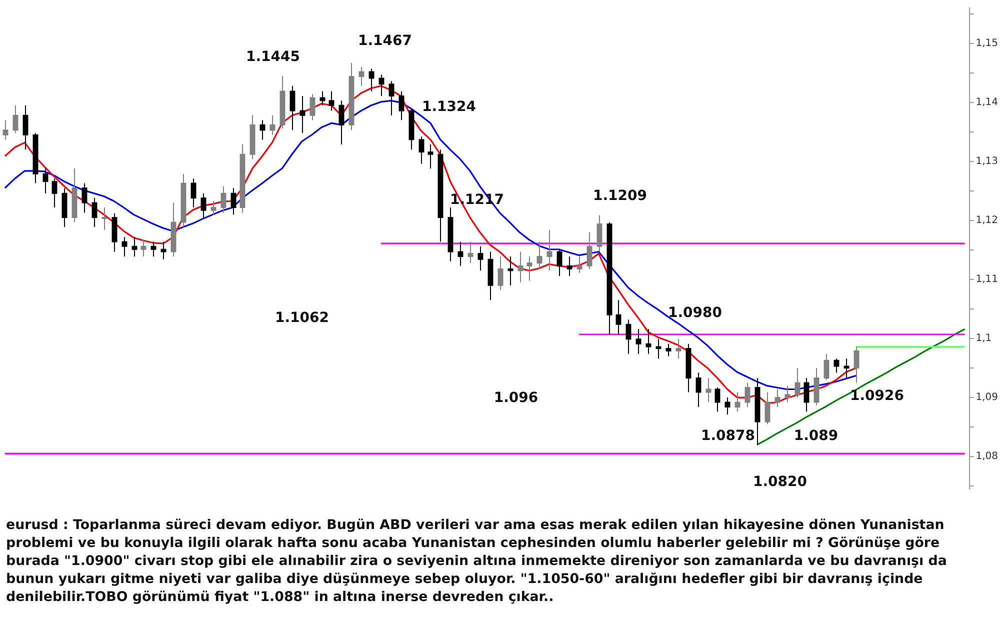  I want to click on text: eurusd : Toparlanma süreci devam ediyor. Bugün ABD verileri var ama esas merak edilen yılan hikayesine dönen Yunanistan problemi ve bu konuyla ilgili olarak hafta sonu acaba Yunanistan cephesinden olumlu haberler gelebilir mi ? Görünüşe göre burada "1.0900" civarı stop gibi ele alınabilir zira o seviyenin altına inmemekte direniyor son zamanlarda ve bu davranışı da bunun yukarı gitme niyeti var galiba diye düşünmeye sebep oluyor. "1.1050-60" aralığını hedefler gibi bir davranış içinde denilebilir.TOBO görünümü fiyat "1.088" in altına inerse devreden çıkar.., so click(477, 562).